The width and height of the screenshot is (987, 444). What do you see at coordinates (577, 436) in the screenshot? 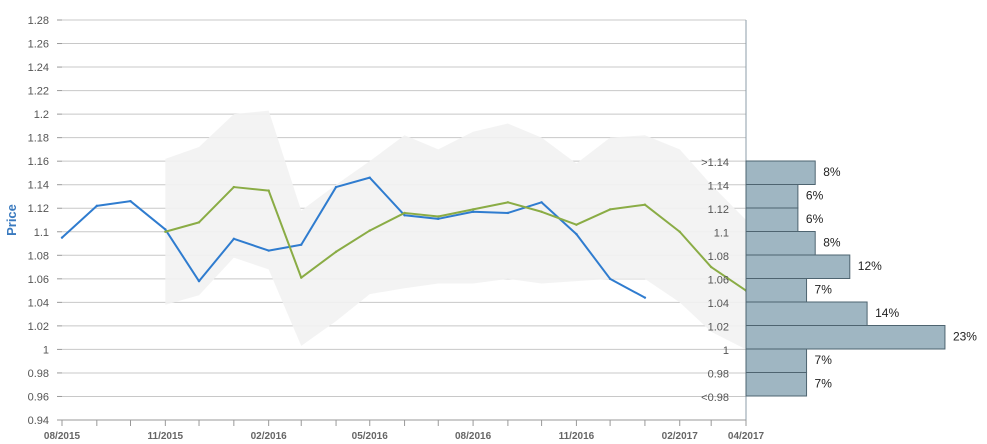
I see `x-tick-label: 11/2016` at bounding box center [577, 436].